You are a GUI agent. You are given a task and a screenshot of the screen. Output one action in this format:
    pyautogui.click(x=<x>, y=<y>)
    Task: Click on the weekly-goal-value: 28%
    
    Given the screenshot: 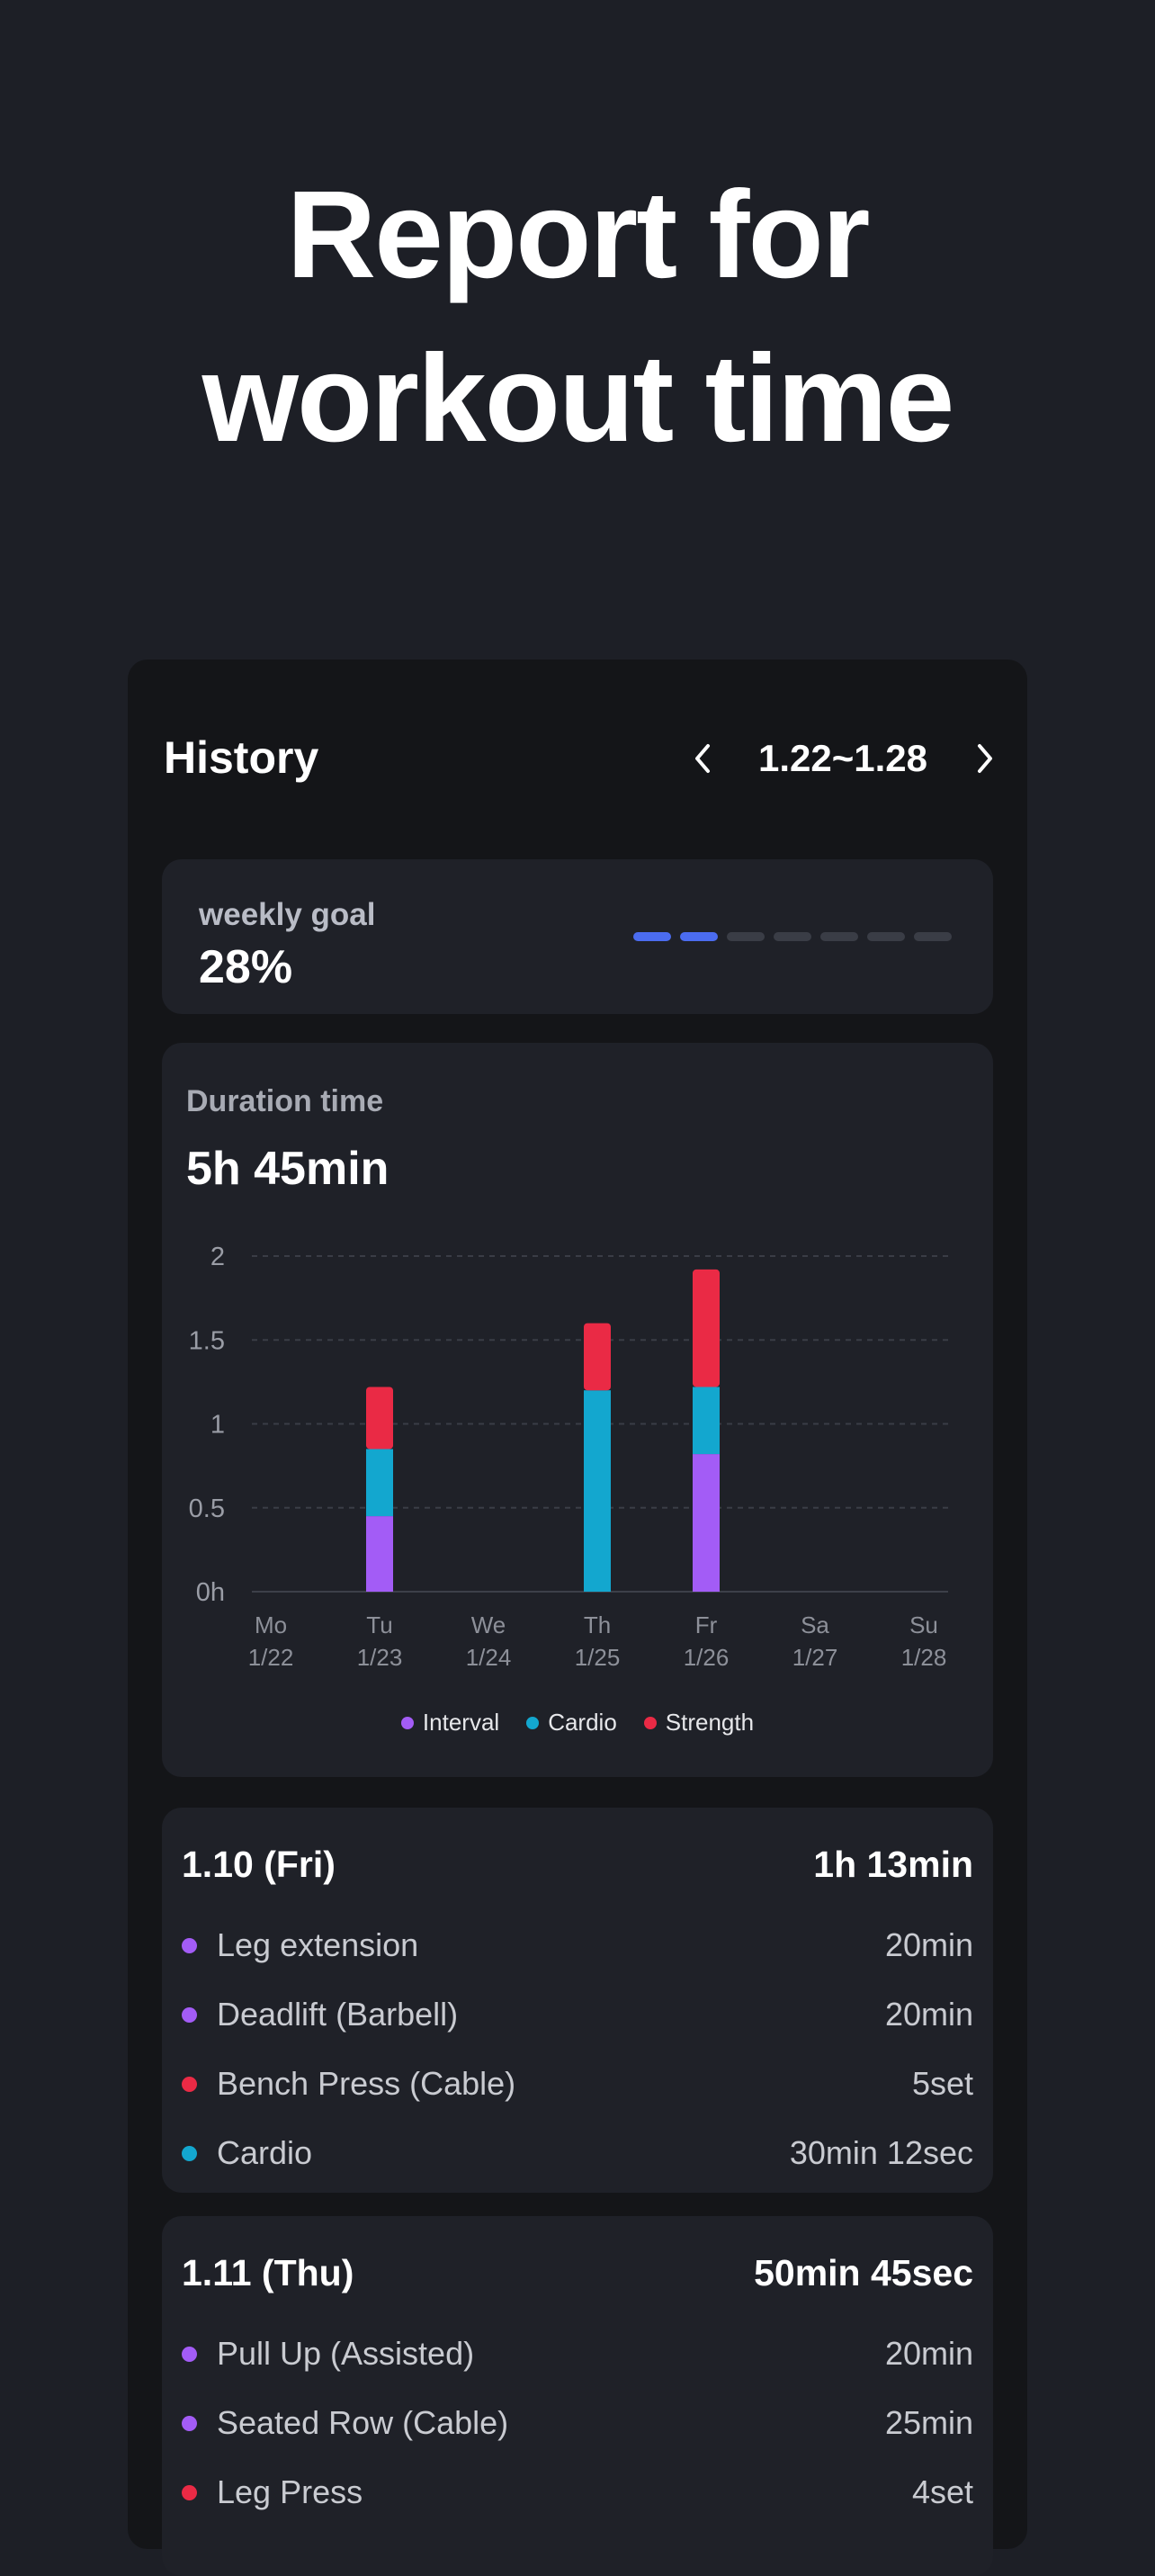 What is the action you would take?
    pyautogui.click(x=246, y=967)
    